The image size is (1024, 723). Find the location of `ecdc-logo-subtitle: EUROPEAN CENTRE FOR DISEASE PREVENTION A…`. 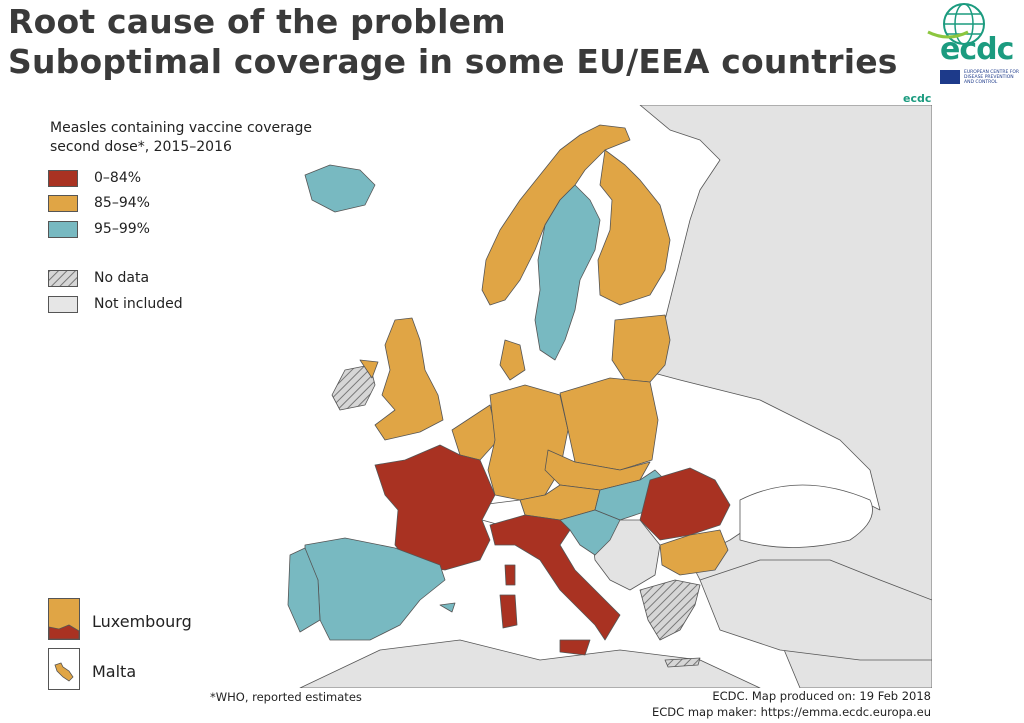

ecdc-logo-subtitle: EUROPEAN CENTRE FOR DISEASE PREVENTION A… is located at coordinates (991, 77).